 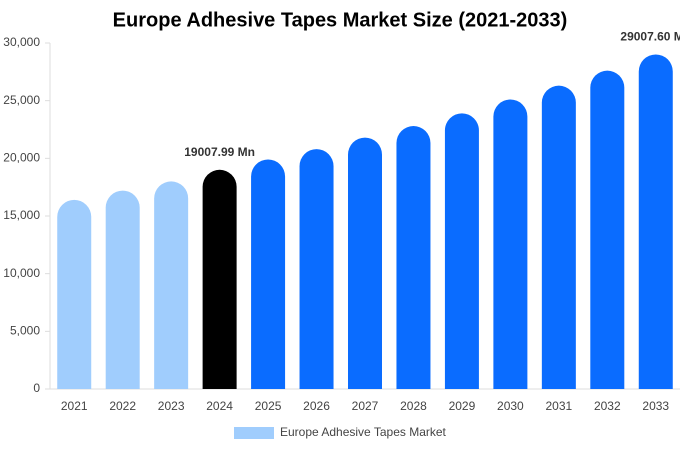 I want to click on x-tick-label: 2023, so click(x=171, y=406).